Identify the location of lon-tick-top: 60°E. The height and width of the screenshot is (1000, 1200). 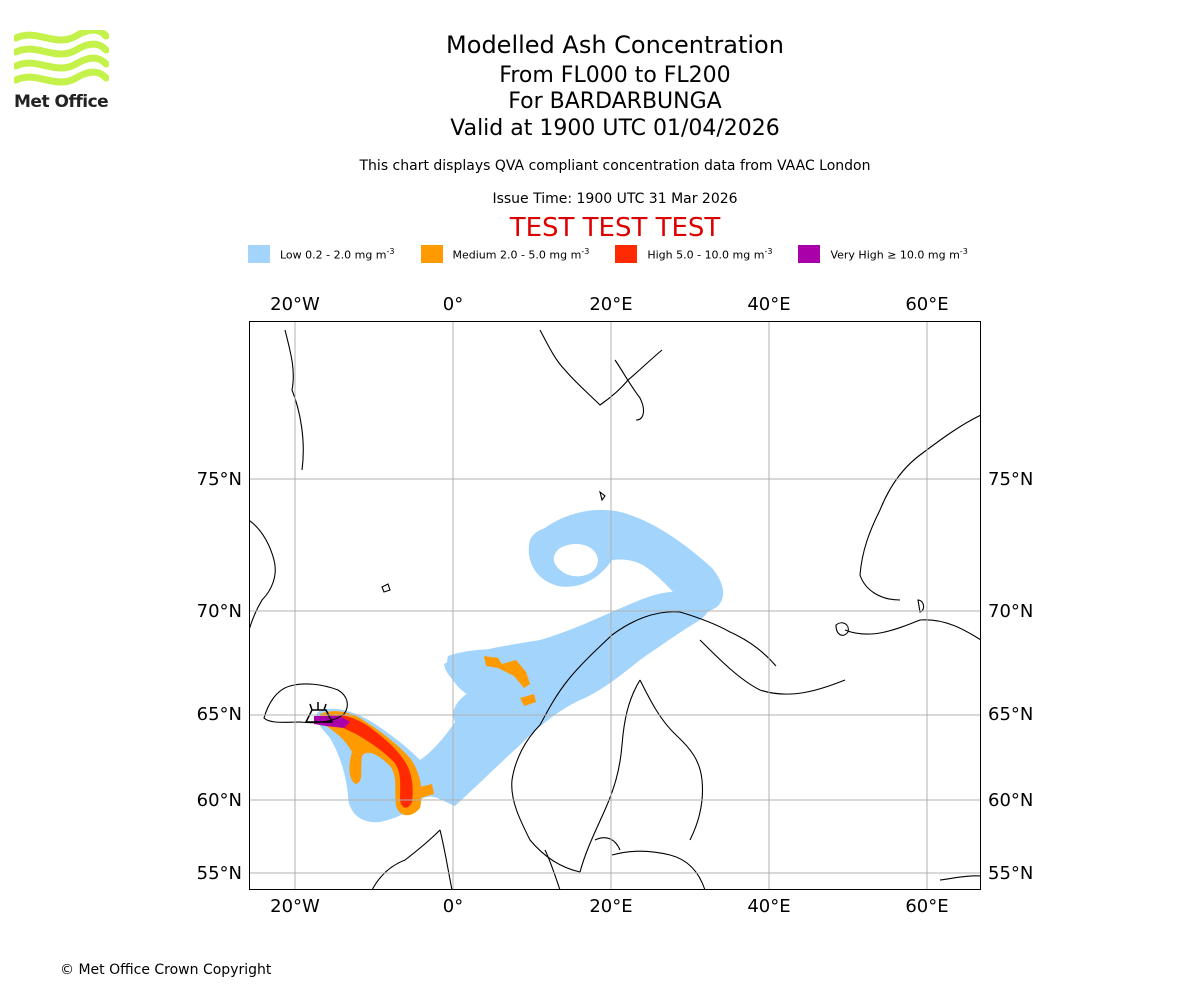
(926, 304).